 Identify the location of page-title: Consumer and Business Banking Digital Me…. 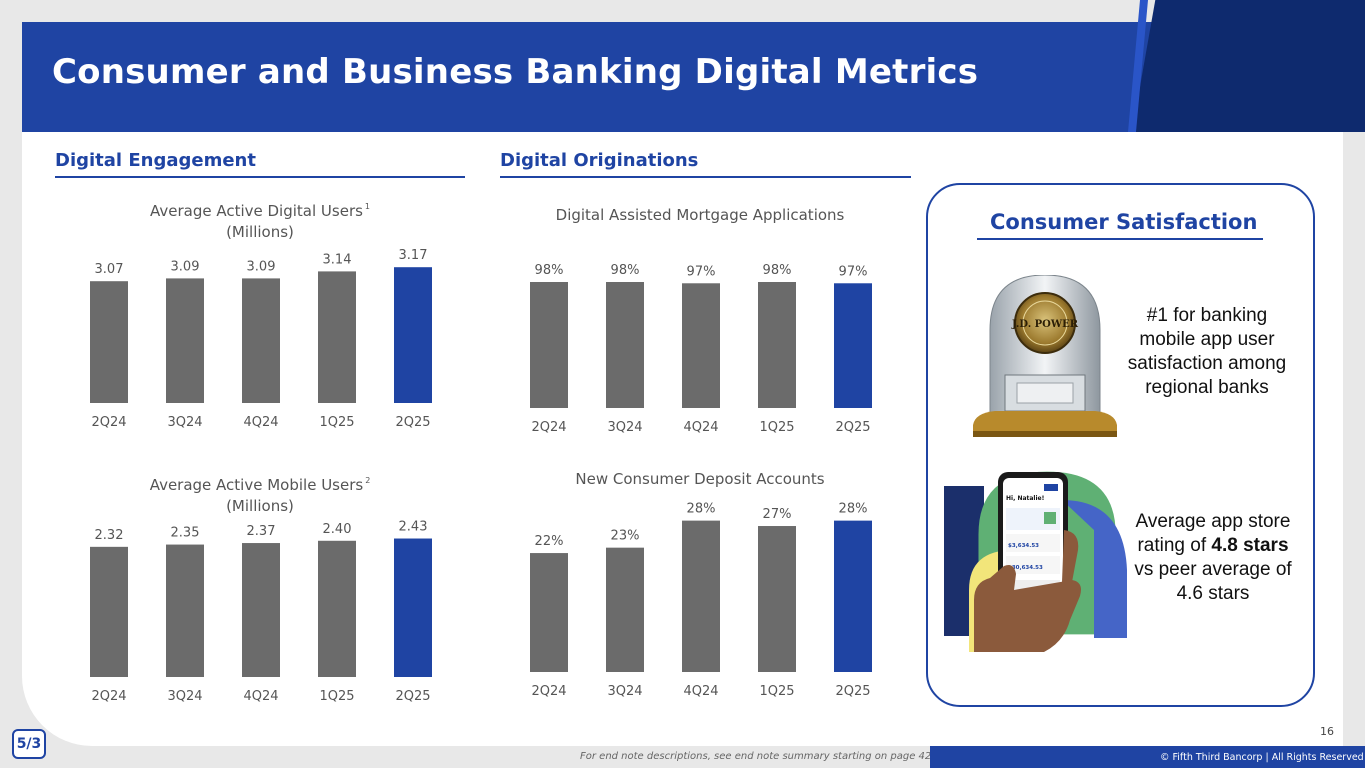
(515, 72).